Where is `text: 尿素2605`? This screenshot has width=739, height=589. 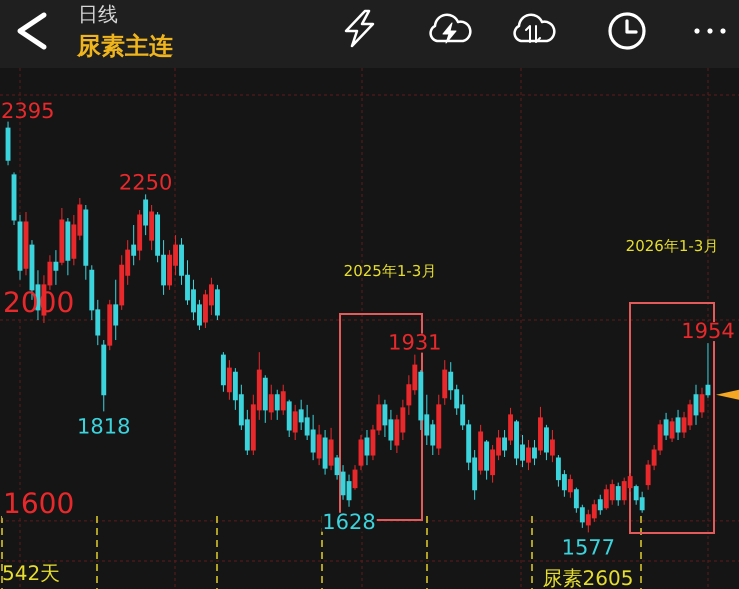
text: 尿素2605 is located at coordinates (588, 577).